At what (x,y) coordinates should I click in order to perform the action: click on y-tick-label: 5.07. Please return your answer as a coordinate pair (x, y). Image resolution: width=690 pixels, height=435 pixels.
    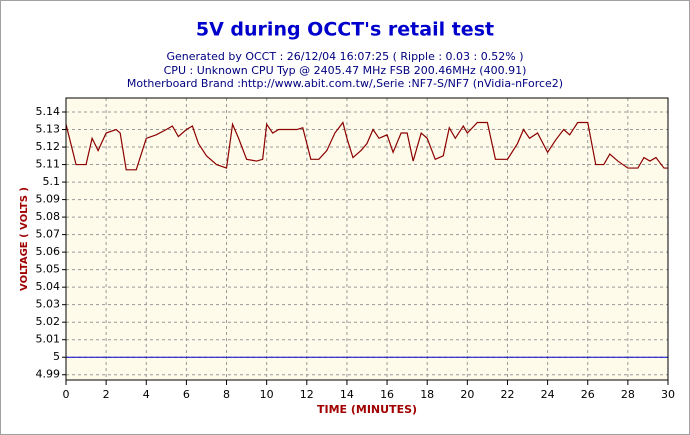
    Looking at the image, I should click on (48, 234).